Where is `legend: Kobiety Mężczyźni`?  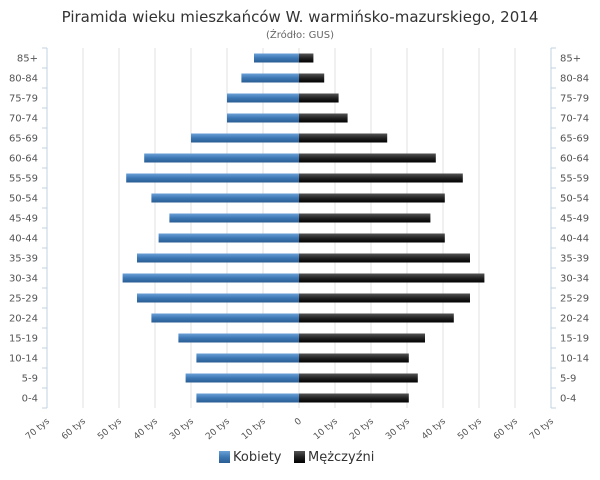
legend: Kobiety Mężczyźni is located at coordinates (296, 457).